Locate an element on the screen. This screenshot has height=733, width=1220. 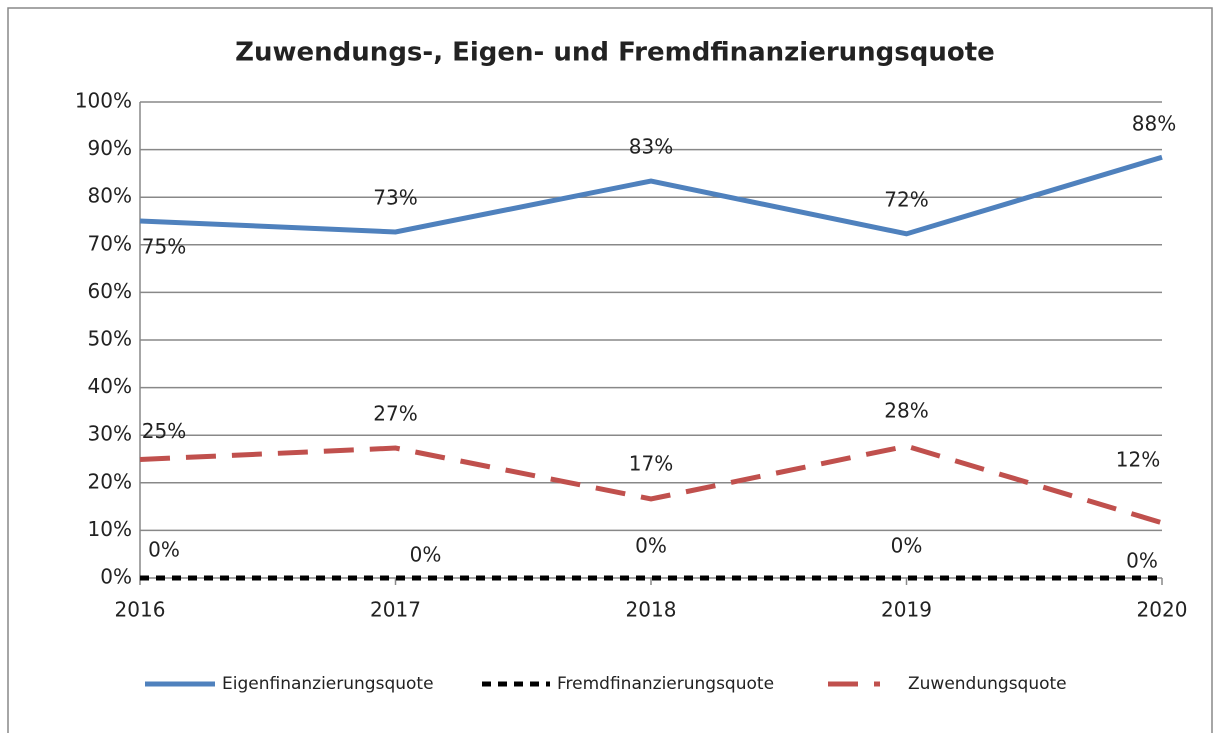
y-tick-label: 80% is located at coordinates (110, 196).